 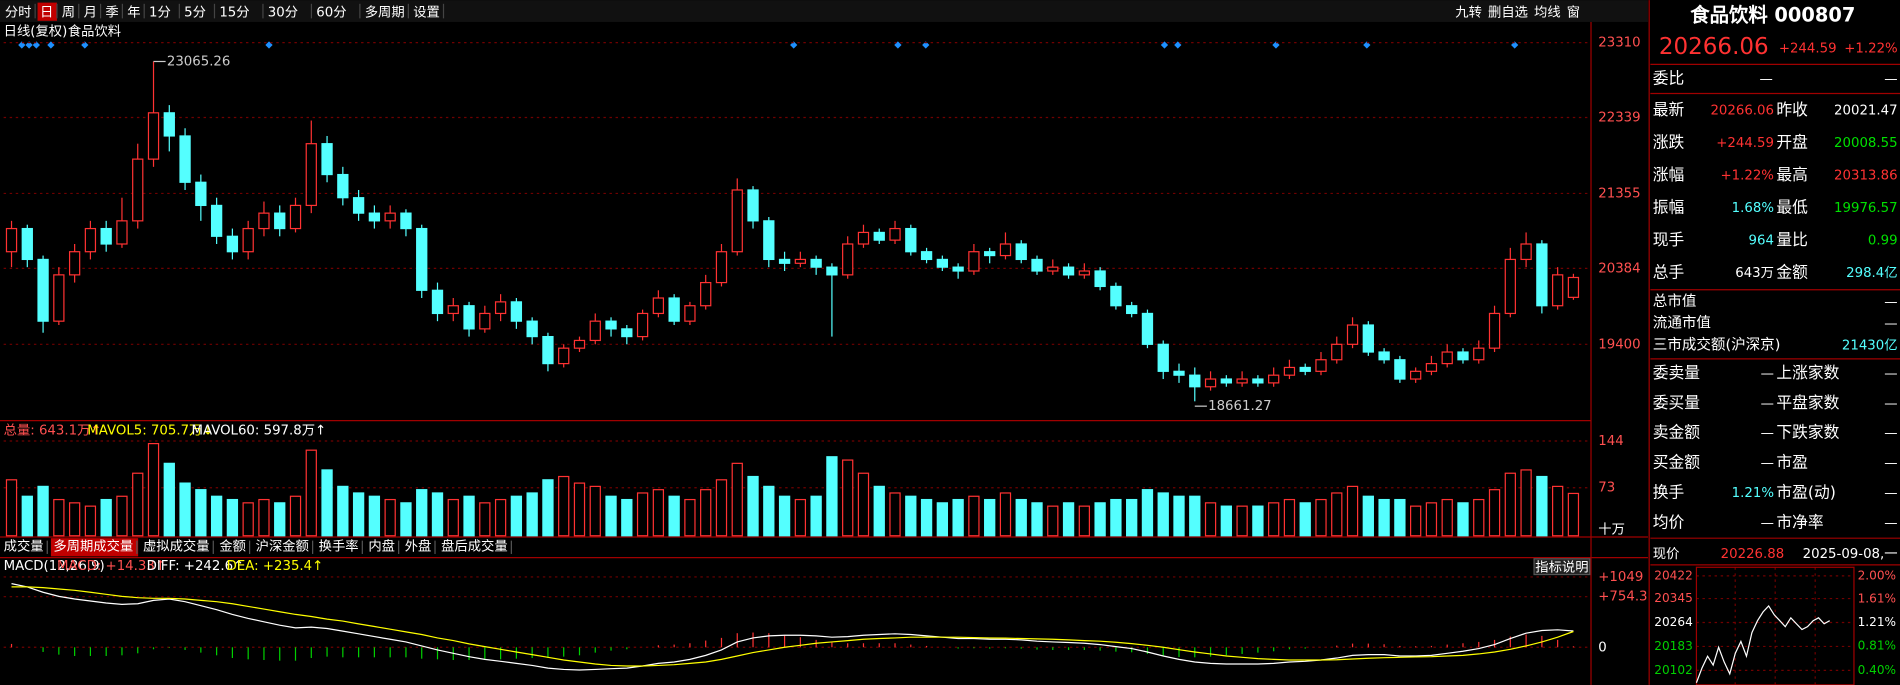 I want to click on quote-label: 涨跌, so click(x=1669, y=141).